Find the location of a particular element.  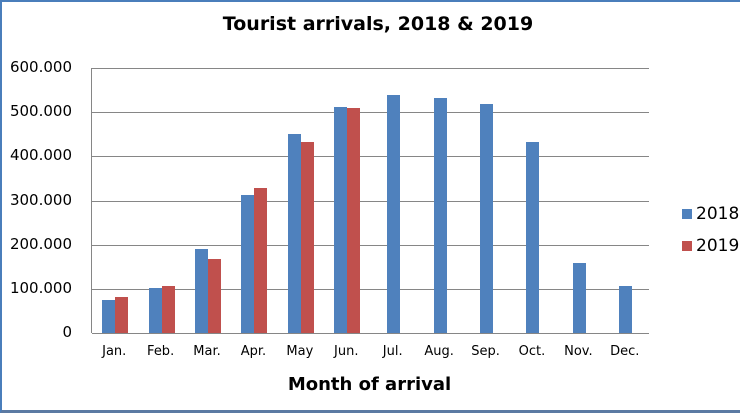

y-tick-label: 500.000 is located at coordinates (40, 111).